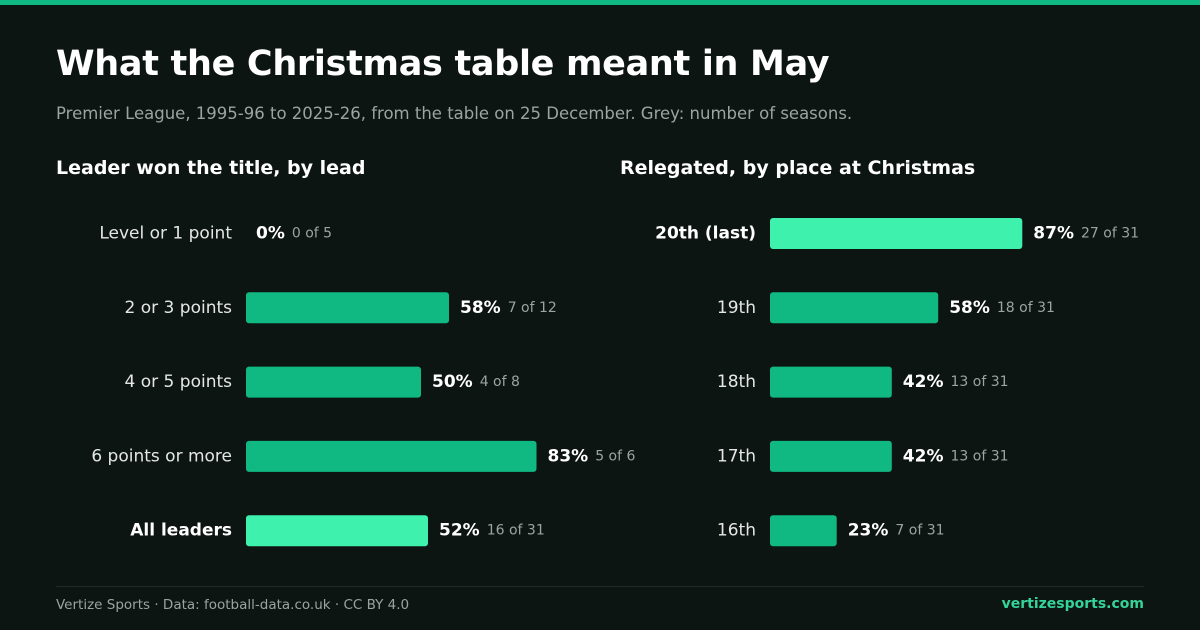 This screenshot has width=1200, height=630. What do you see at coordinates (615, 456) in the screenshot?
I see `count-label: 5 of 6` at bounding box center [615, 456].